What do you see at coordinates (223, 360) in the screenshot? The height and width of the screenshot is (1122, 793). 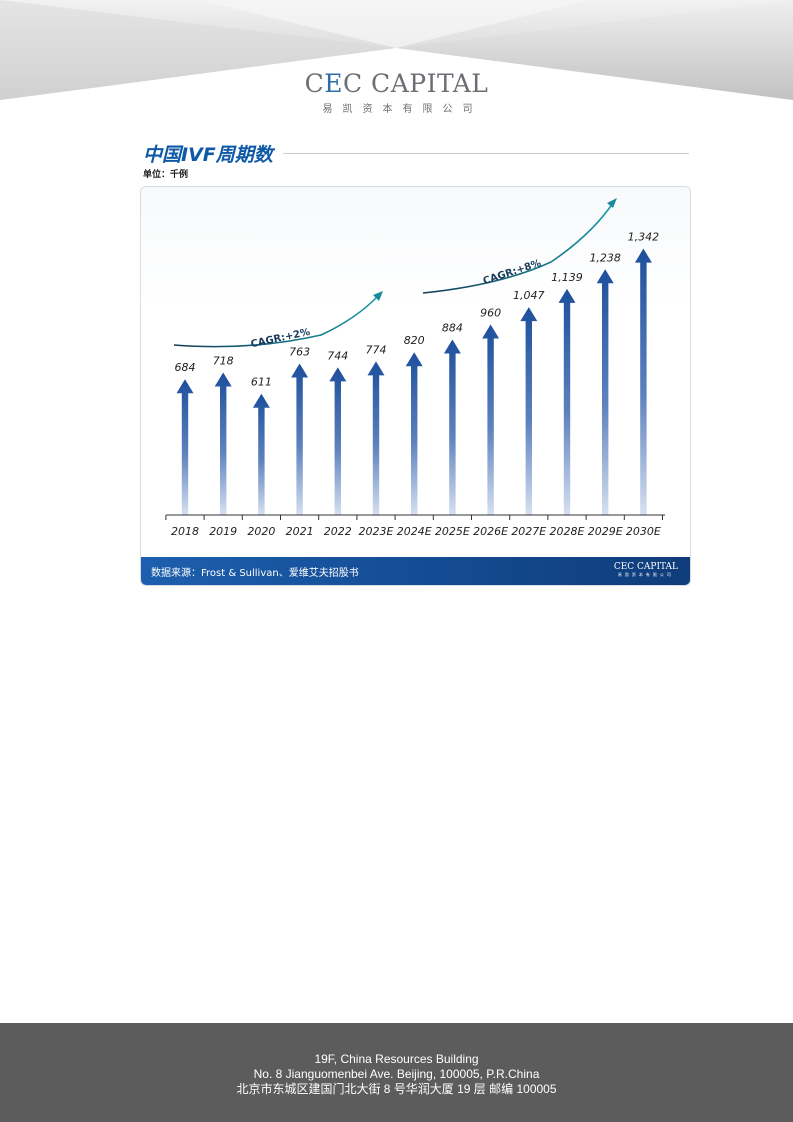 I see `data-label-2019: 718` at bounding box center [223, 360].